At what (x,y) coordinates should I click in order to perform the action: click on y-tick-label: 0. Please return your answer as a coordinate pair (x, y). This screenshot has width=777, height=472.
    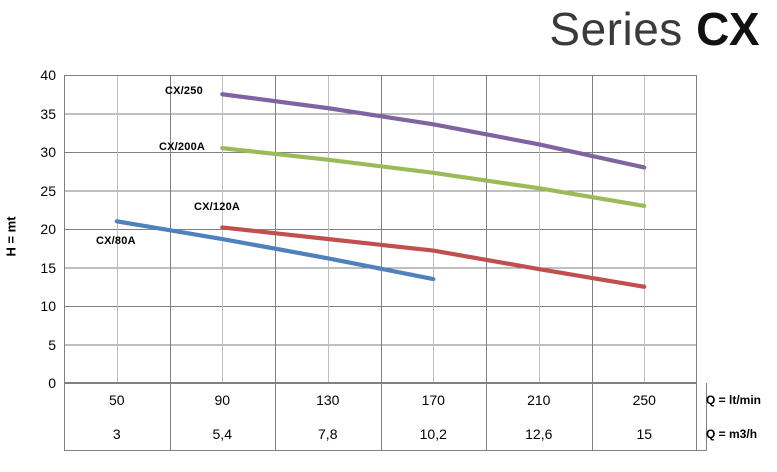
    Looking at the image, I should click on (52, 383).